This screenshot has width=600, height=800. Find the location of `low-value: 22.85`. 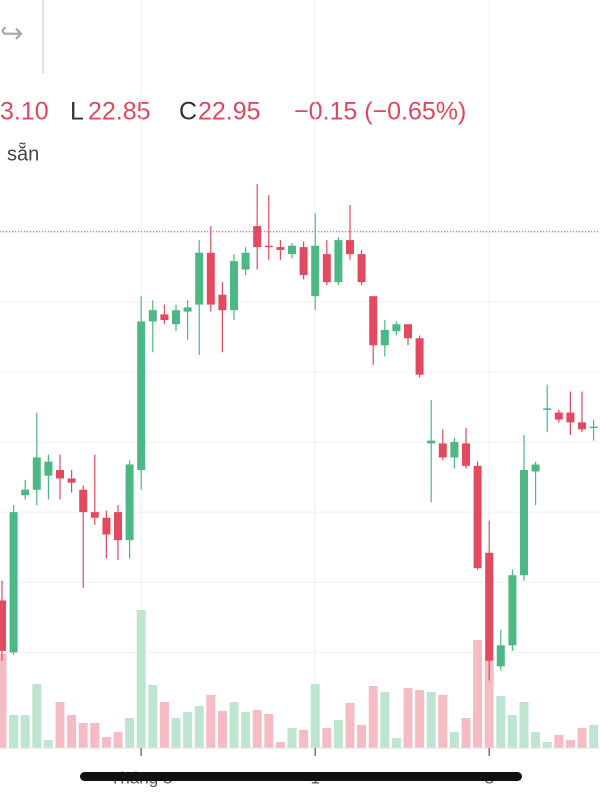

low-value: 22.85 is located at coordinates (119, 112).